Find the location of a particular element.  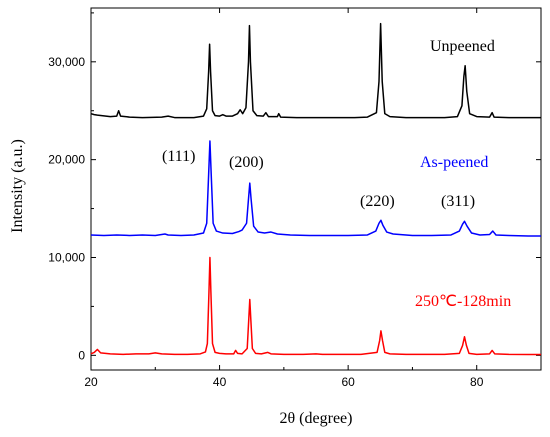

peak-annotations: (111) (200) (220) (311) is located at coordinates (318, 179).